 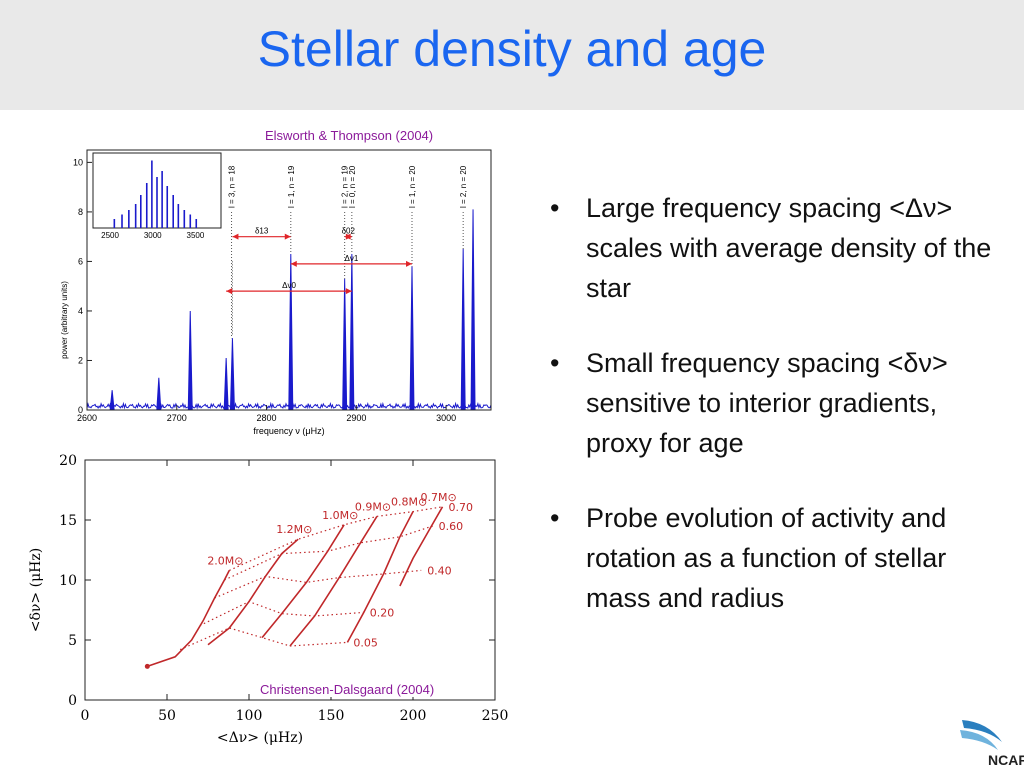 I want to click on y-tick-label: 8, so click(x=80, y=212).